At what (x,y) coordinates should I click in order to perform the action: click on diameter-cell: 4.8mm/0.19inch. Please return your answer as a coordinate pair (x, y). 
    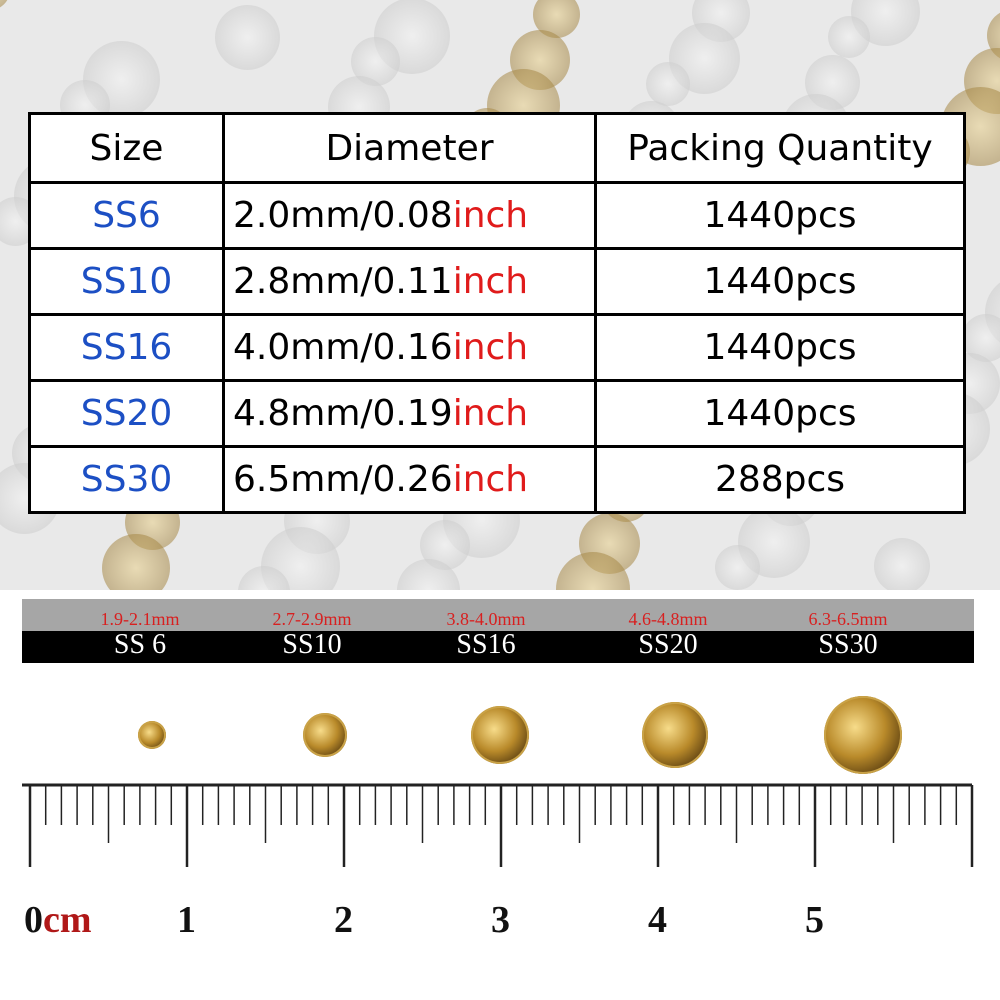
    Looking at the image, I should click on (409, 413).